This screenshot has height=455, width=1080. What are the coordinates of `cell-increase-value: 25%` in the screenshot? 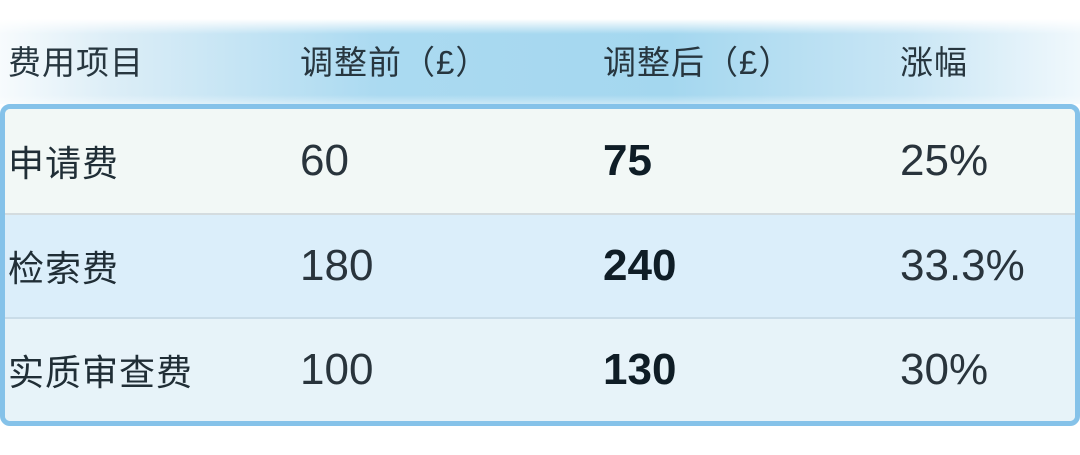 It's located at (944, 160).